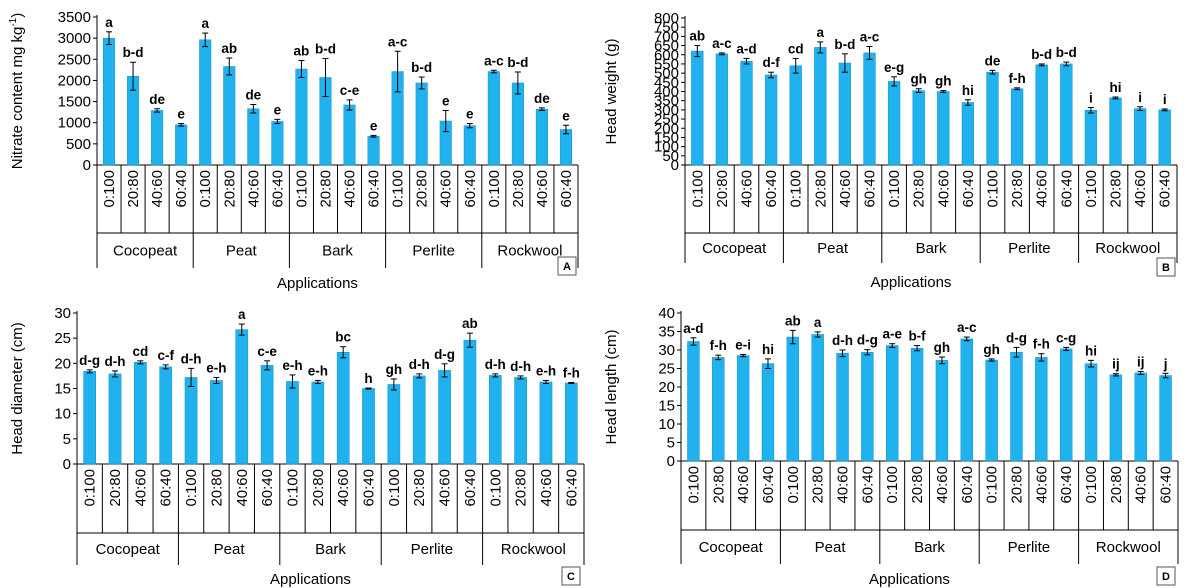 This screenshot has height=588, width=1188. Describe the element at coordinates (666, 46) in the screenshot. I see `y-tick-label: 650` at that location.